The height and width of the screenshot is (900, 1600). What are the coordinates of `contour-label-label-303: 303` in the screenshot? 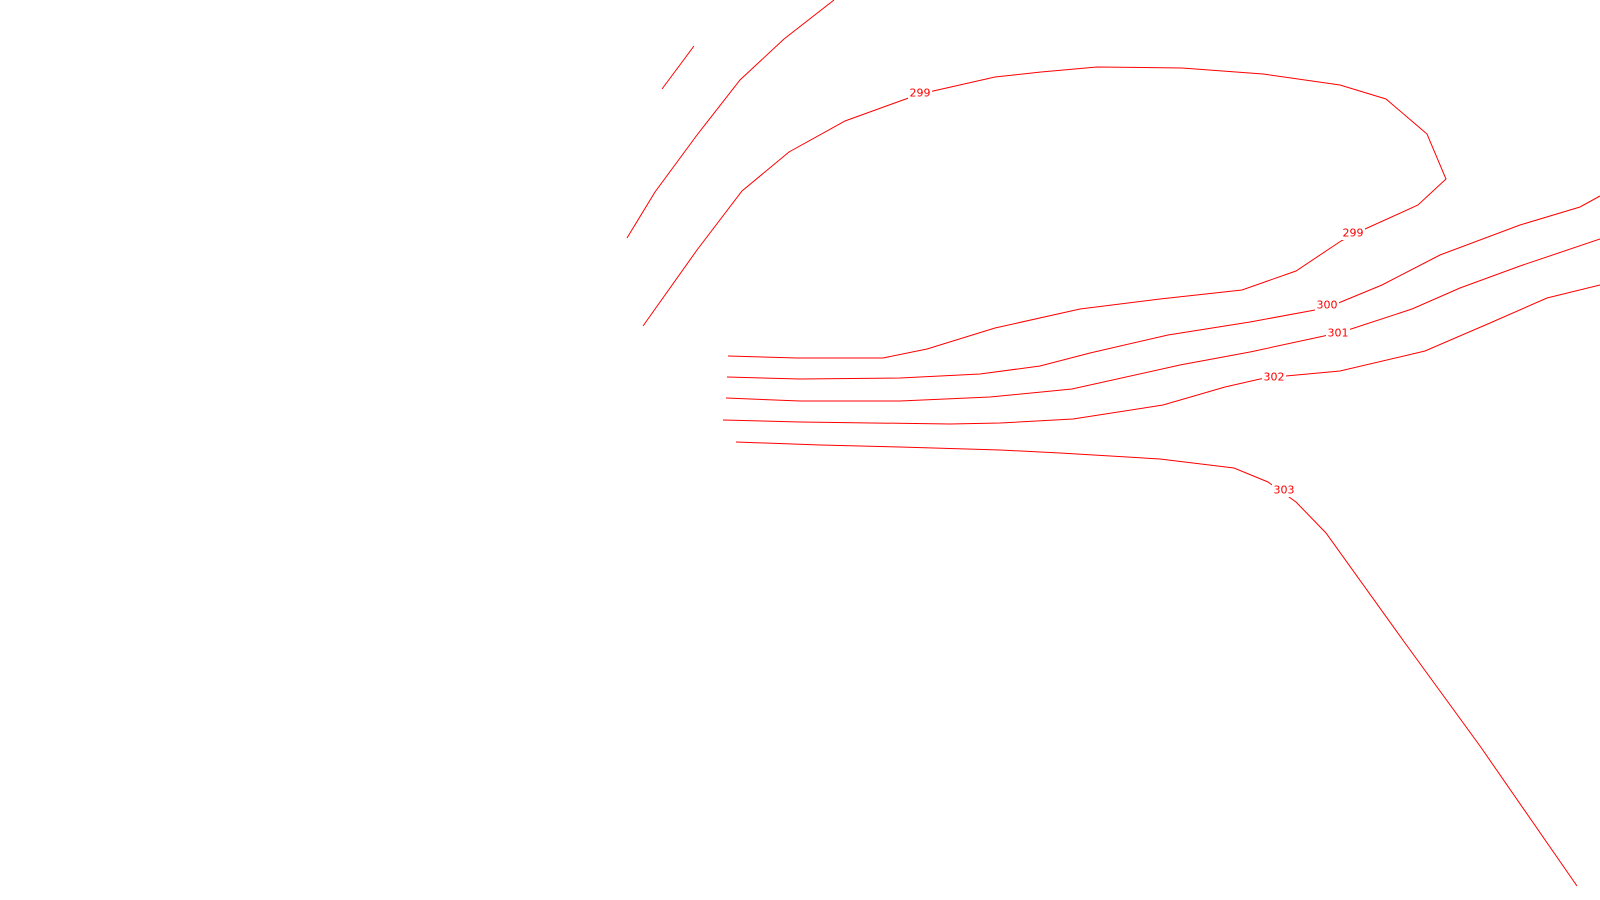 It's located at (1284, 490).